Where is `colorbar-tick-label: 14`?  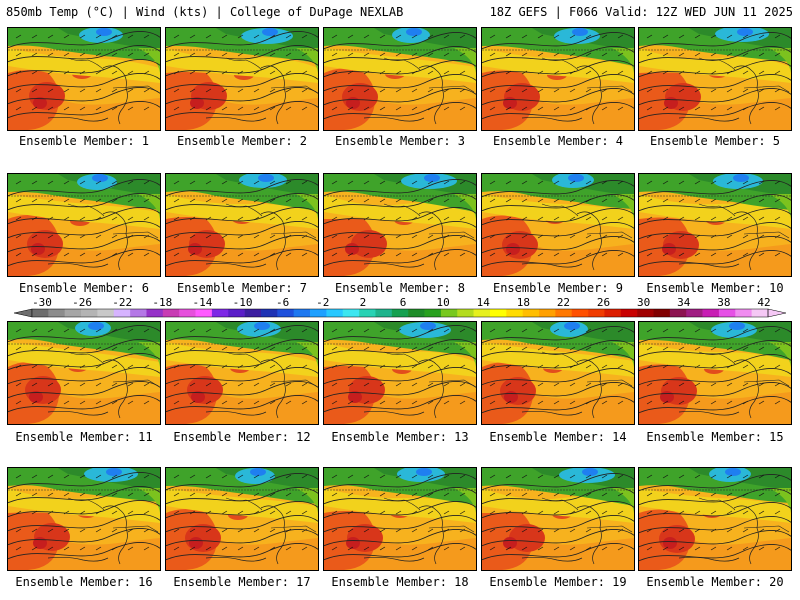
colorbar-tick-label: 14 is located at coordinates (483, 302).